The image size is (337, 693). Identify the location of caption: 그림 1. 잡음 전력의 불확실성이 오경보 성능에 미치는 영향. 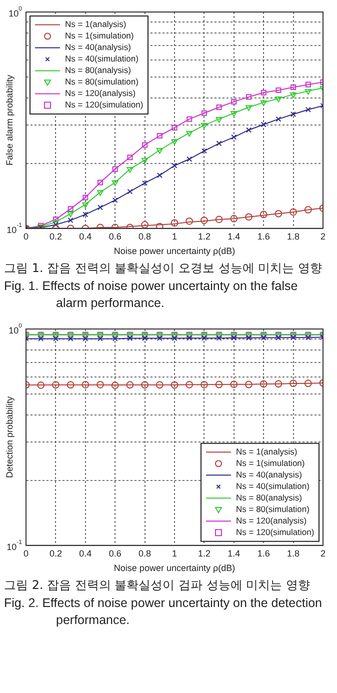
(163, 268).